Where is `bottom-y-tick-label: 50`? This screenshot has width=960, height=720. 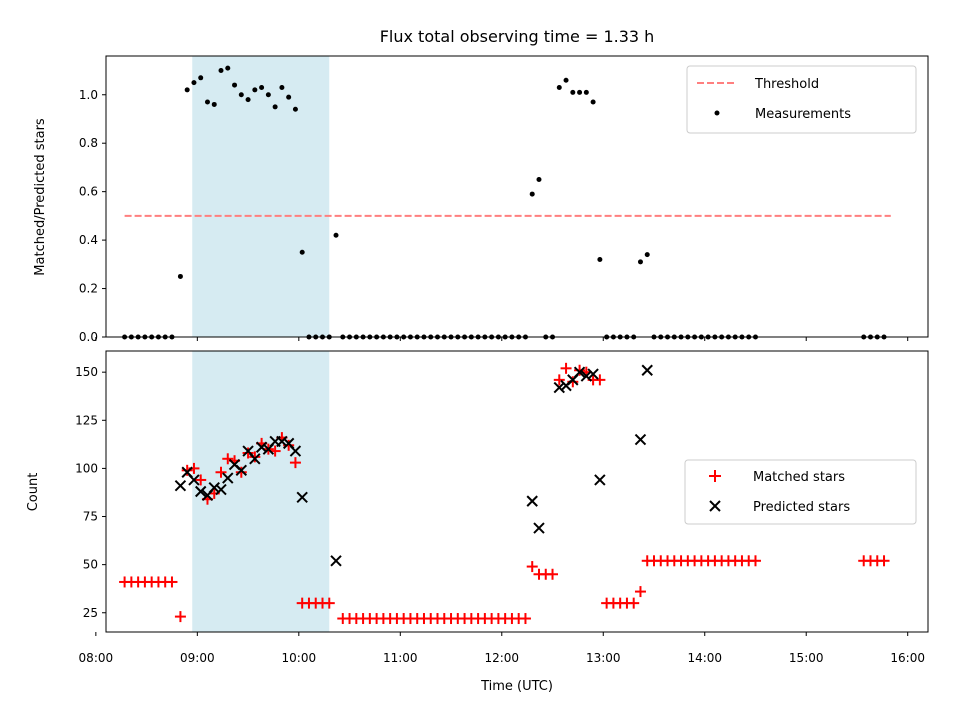
bottom-y-tick-label: 50 is located at coordinates (90, 565).